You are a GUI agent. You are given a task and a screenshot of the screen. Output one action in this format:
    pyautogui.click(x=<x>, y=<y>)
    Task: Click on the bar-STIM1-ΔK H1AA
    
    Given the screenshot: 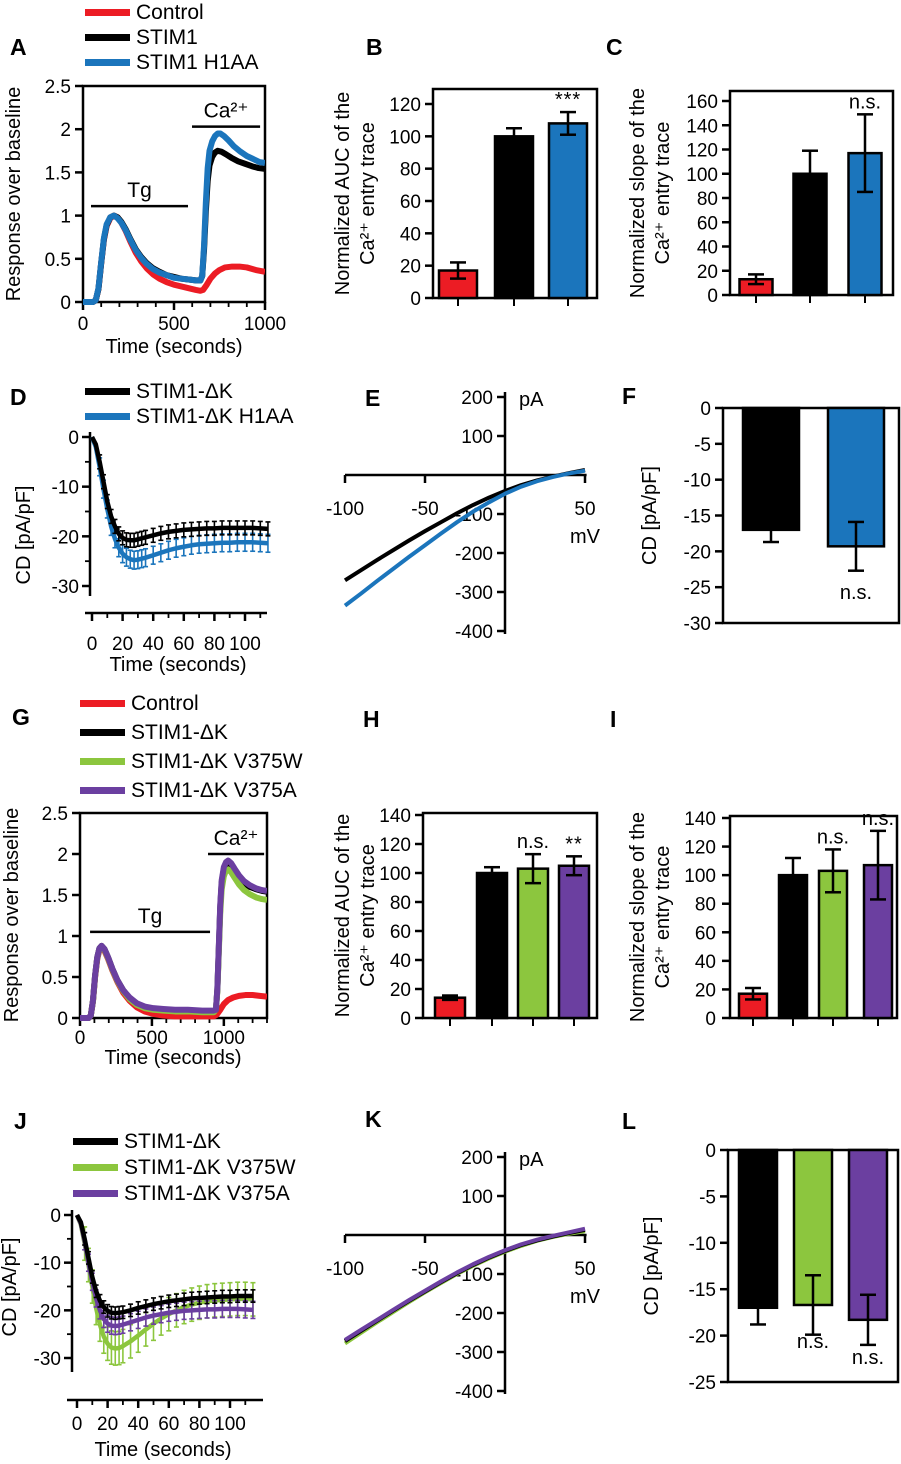 What is the action you would take?
    pyautogui.click(x=856, y=477)
    